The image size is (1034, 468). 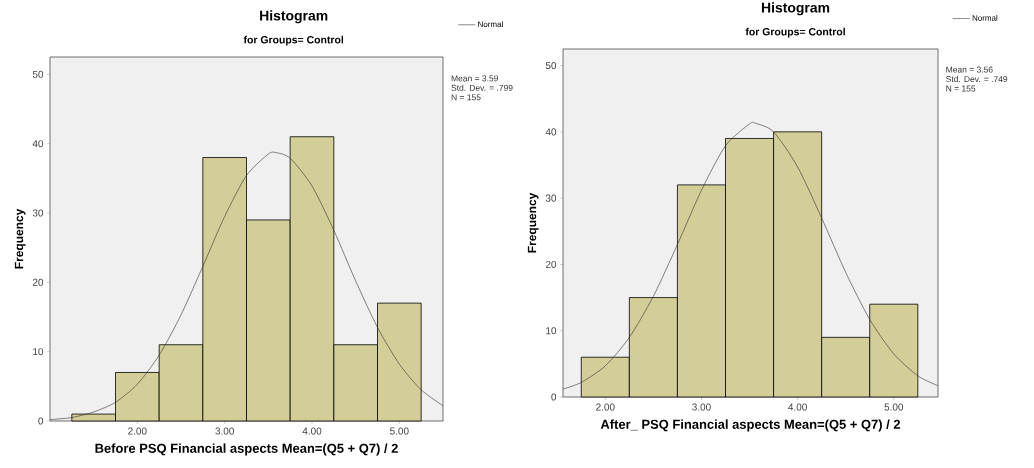 I want to click on text: Std. Dev. = .799, so click(x=482, y=87).